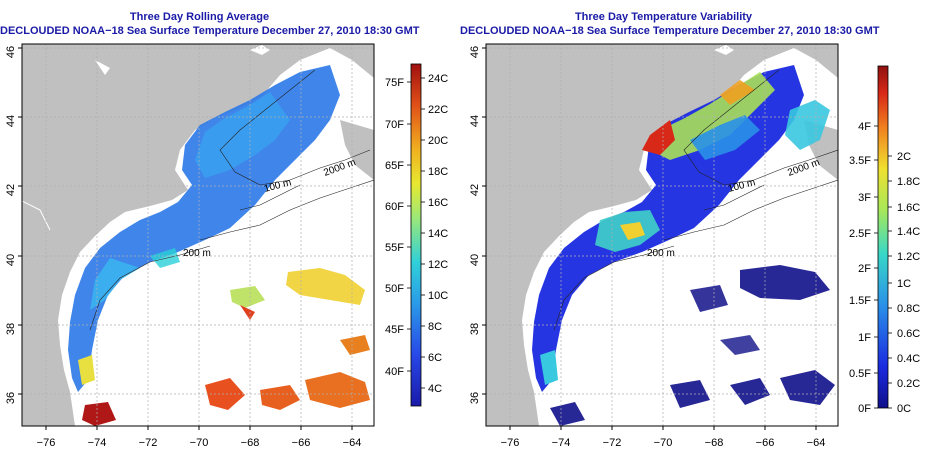  What do you see at coordinates (438, 79) in the screenshot?
I see `svg-text: 24C` at bounding box center [438, 79].